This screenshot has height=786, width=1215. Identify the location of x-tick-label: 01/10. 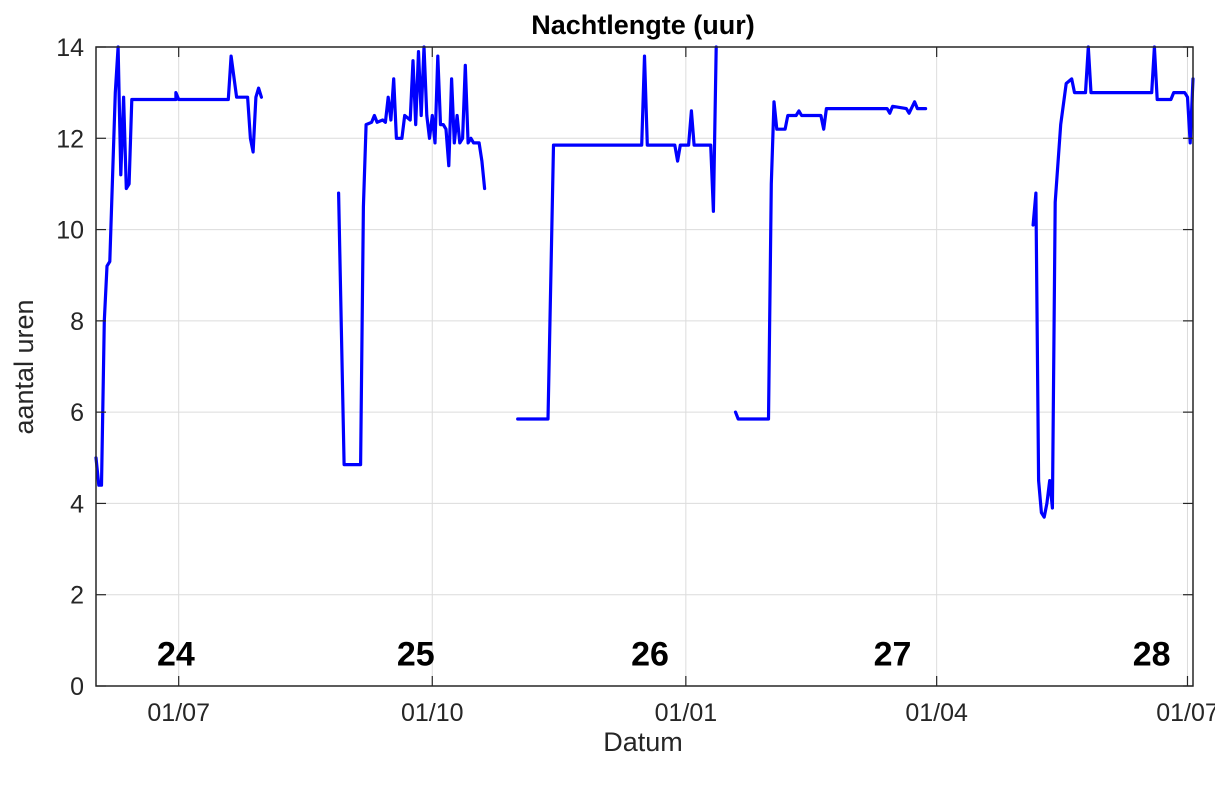
(432, 713).